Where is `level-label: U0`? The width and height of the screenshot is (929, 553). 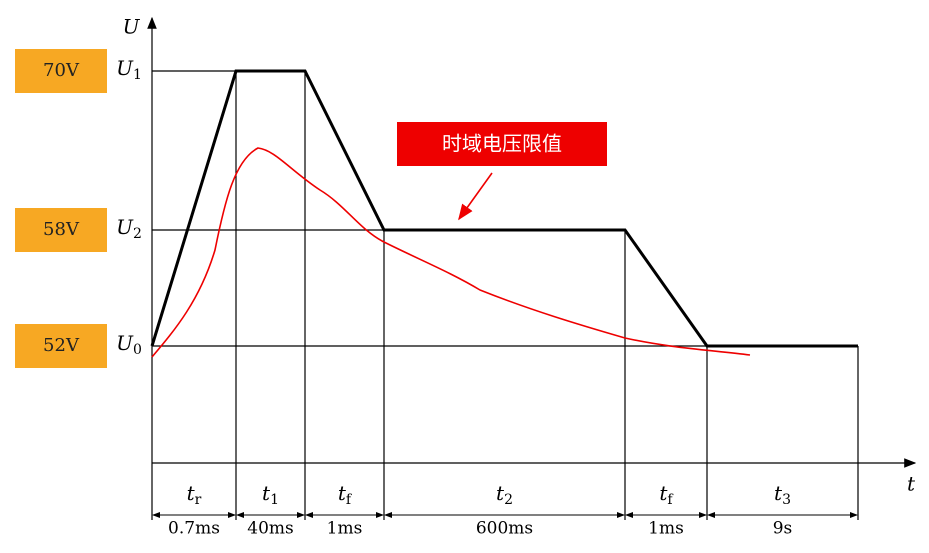
level-label: U0 is located at coordinates (129, 345).